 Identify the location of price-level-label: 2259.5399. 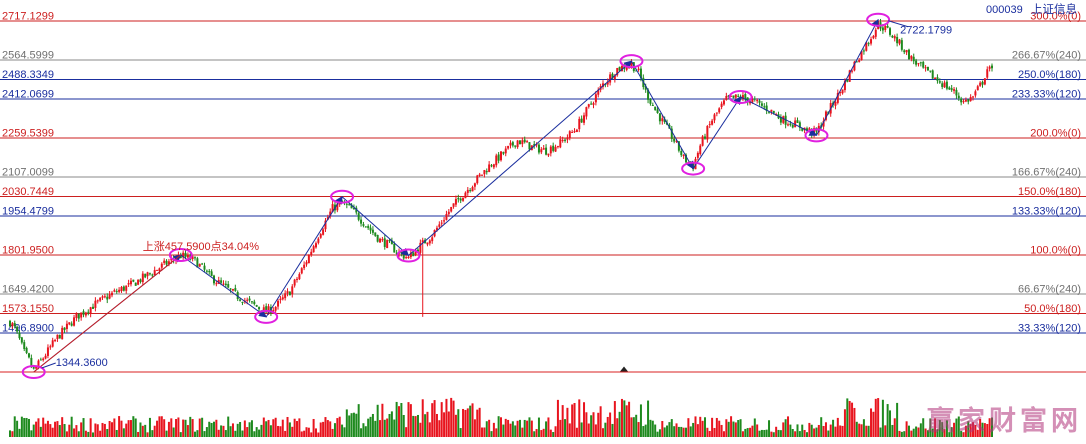
(28, 134).